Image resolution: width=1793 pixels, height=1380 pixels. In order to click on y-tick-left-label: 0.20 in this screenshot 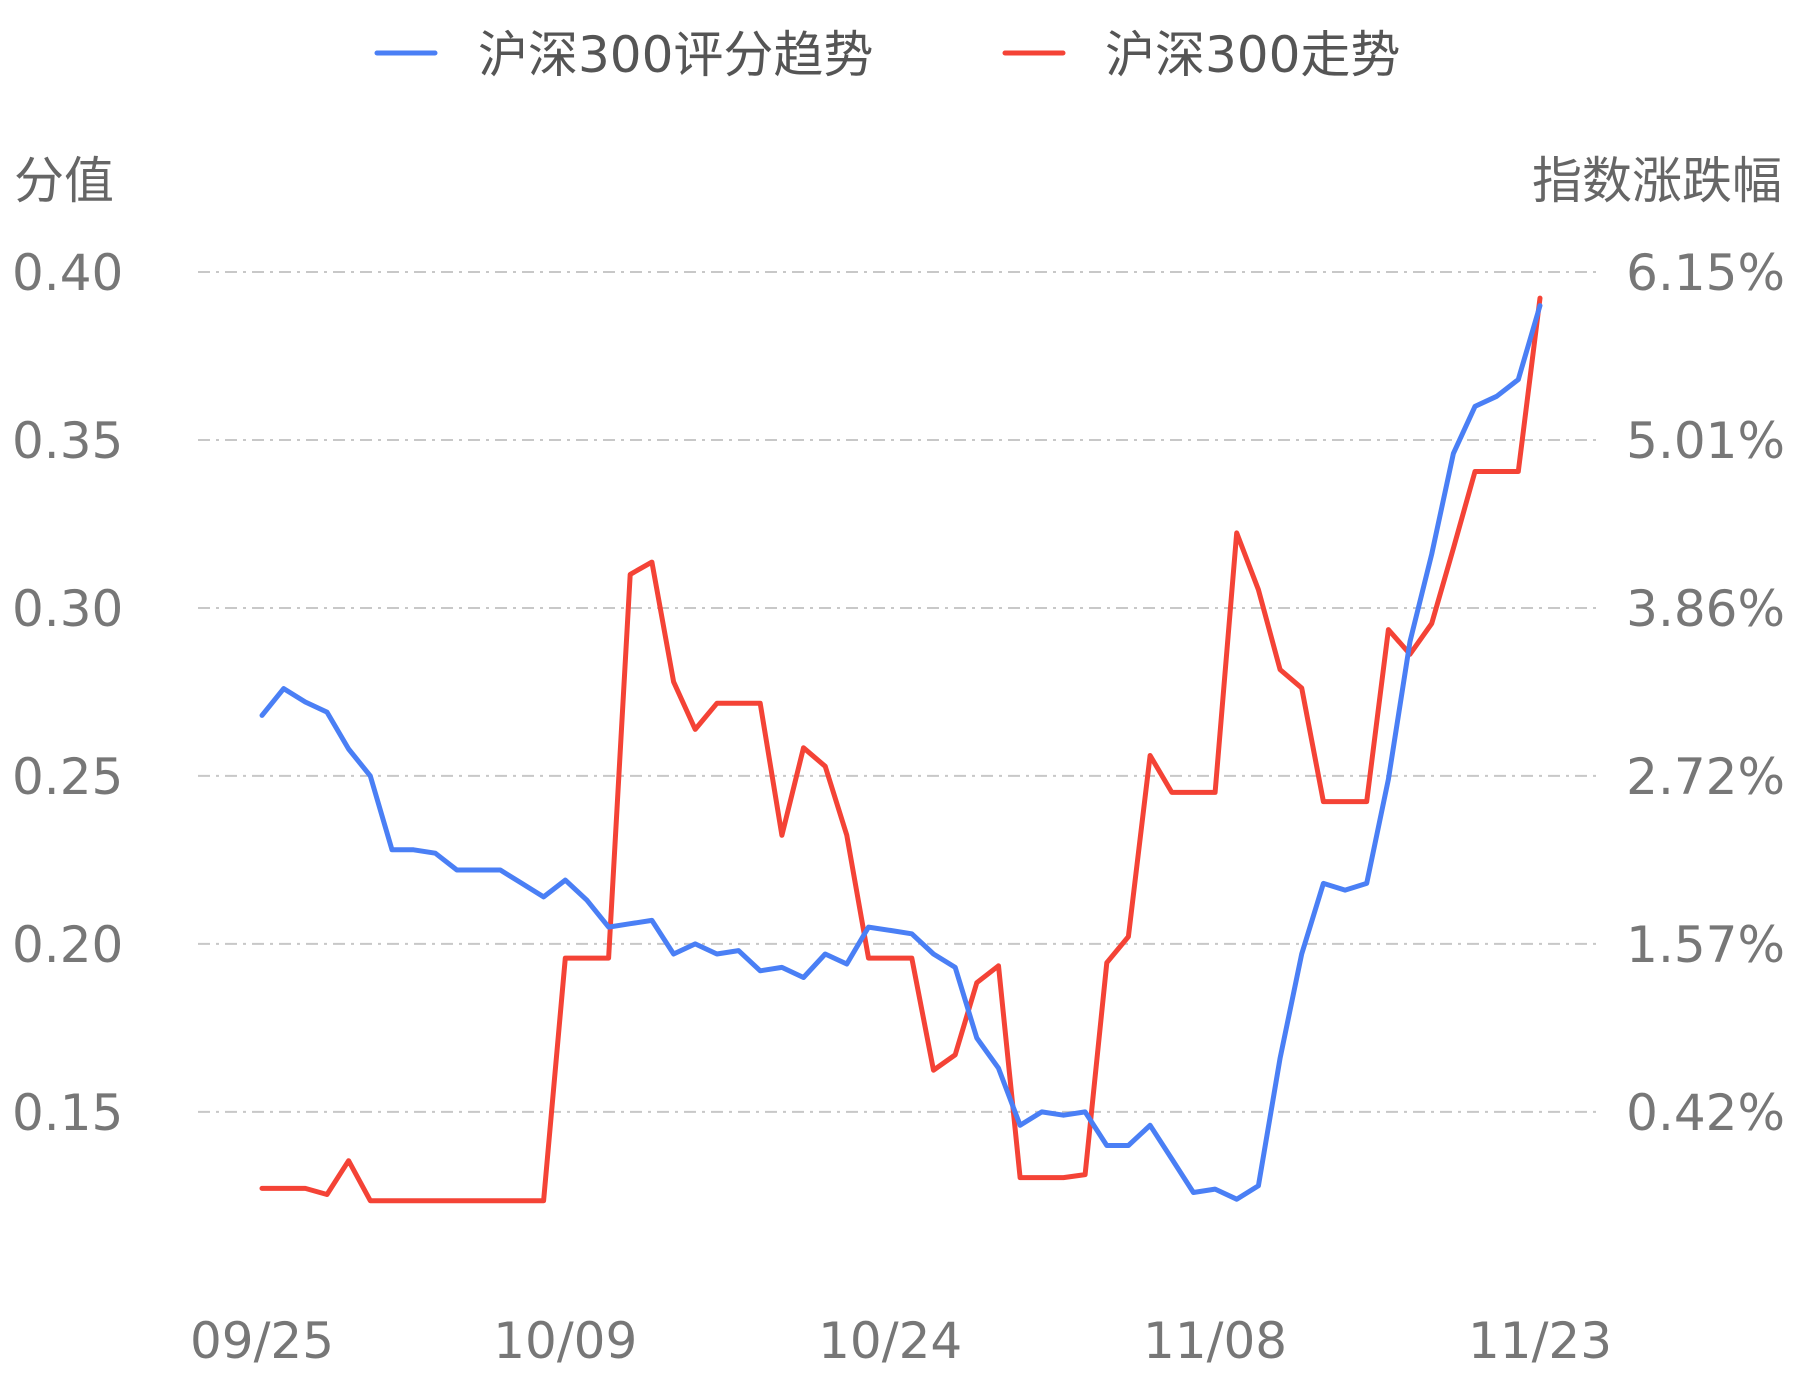, I will do `click(67, 945)`.